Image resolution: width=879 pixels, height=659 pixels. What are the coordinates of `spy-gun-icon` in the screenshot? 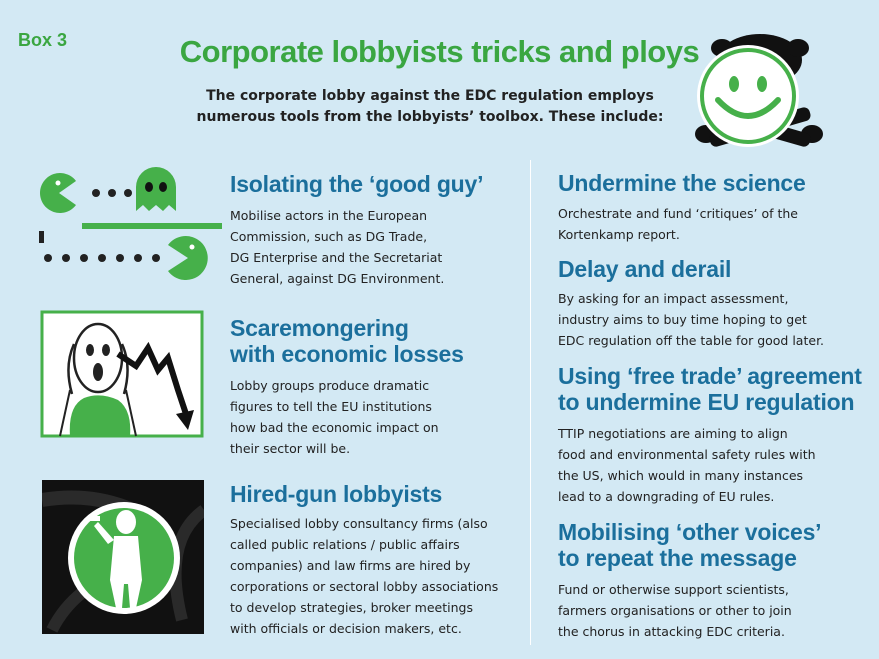 It's located at (124, 557).